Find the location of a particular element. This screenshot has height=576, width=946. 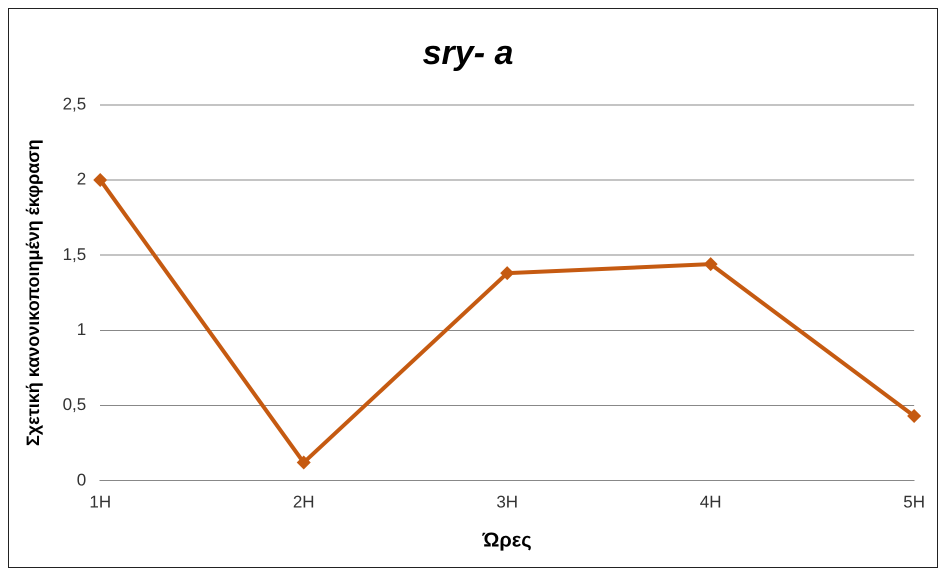

x-tick-label: 5H is located at coordinates (914, 502).